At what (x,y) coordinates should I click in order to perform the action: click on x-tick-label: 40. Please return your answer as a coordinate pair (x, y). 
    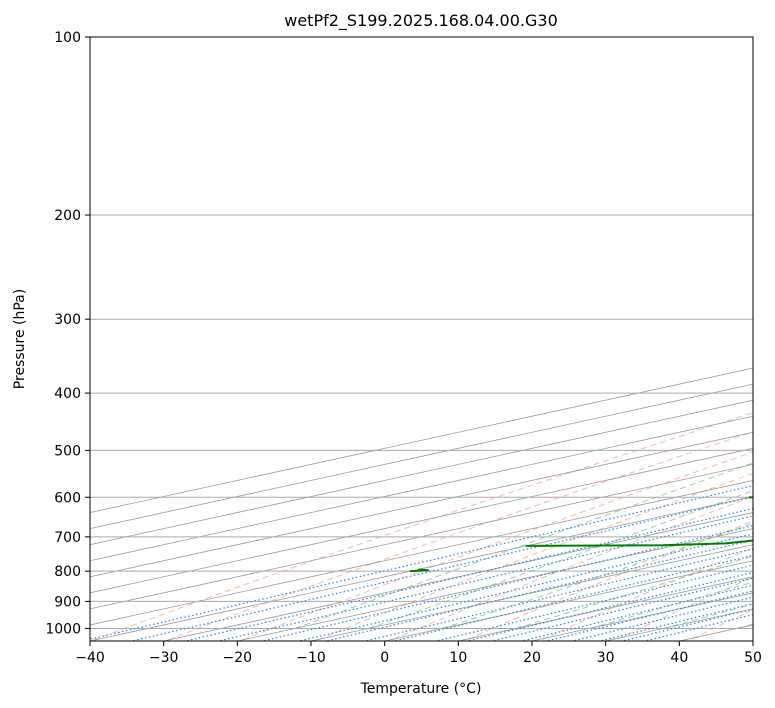
    Looking at the image, I should click on (679, 658).